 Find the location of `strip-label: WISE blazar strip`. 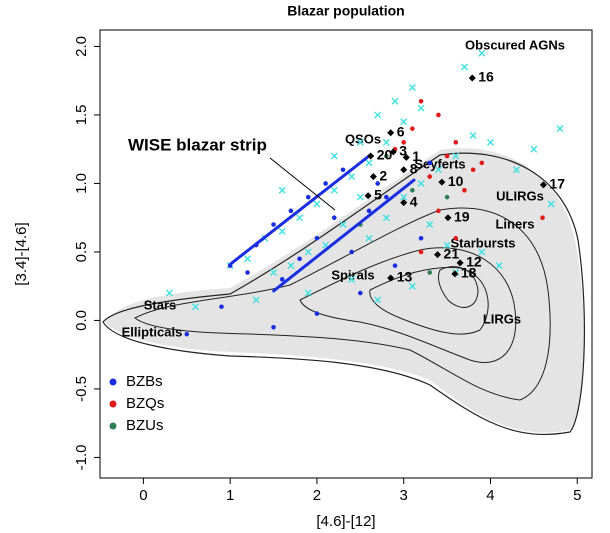

strip-label: WISE blazar strip is located at coordinates (197, 144).